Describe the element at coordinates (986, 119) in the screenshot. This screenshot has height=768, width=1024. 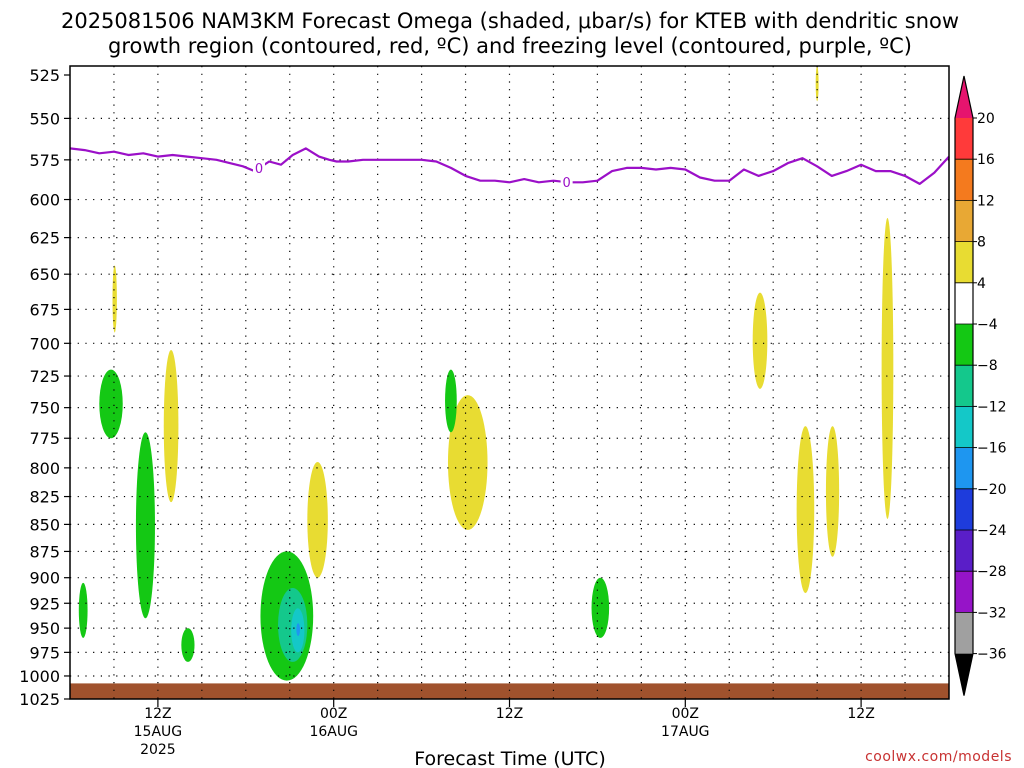
I see `colorbar-tick-label: 20` at that location.